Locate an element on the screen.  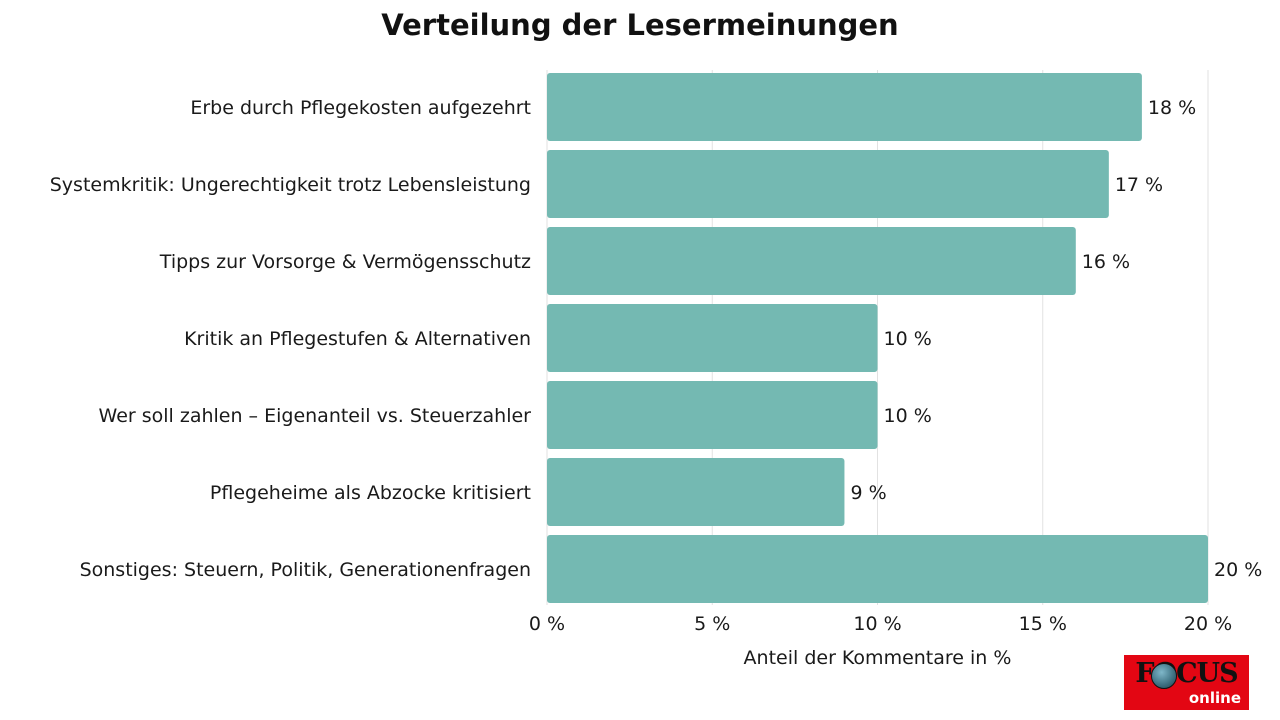
value-label-2: 16 % is located at coordinates (1106, 262).